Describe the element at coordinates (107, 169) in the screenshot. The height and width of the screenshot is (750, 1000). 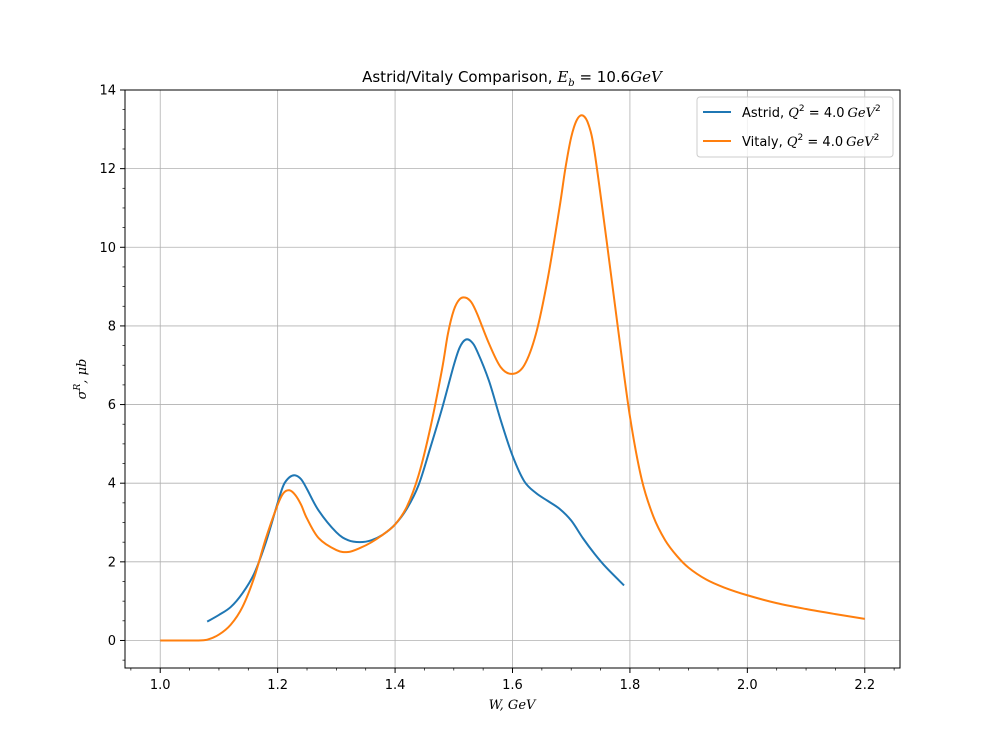
I see `y-tick-label-6: 12` at that location.